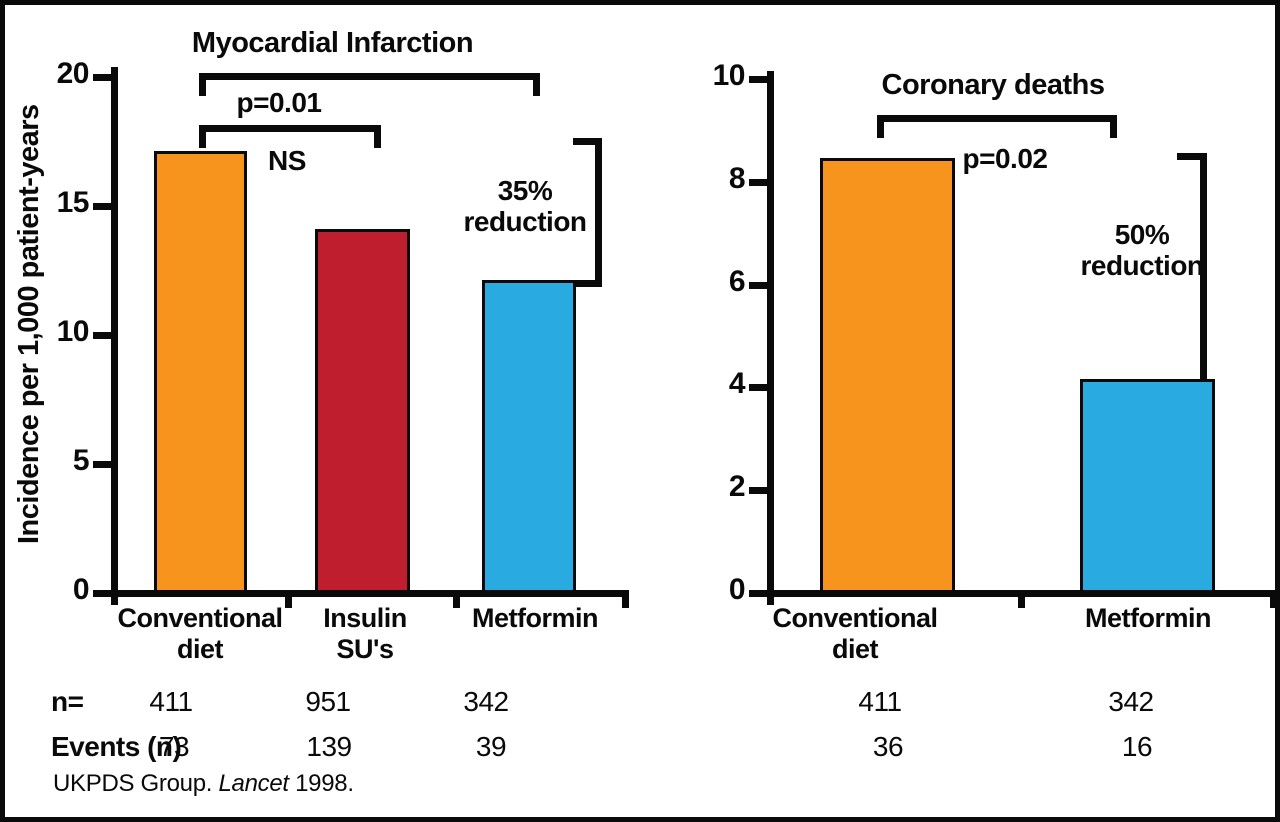  What do you see at coordinates (287, 160) in the screenshot?
I see `ns-label: NS` at bounding box center [287, 160].